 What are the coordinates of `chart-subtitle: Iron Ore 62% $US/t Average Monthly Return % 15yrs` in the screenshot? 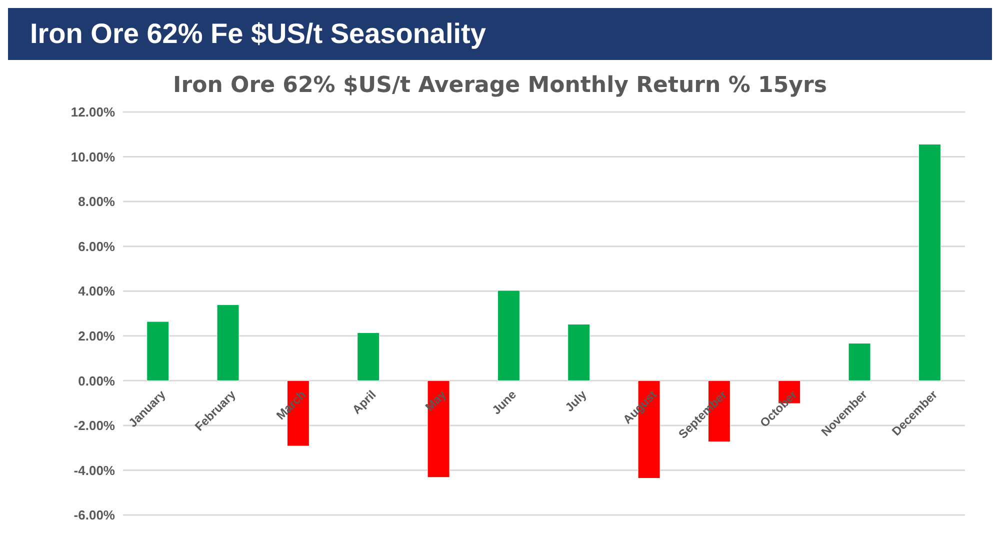 It's located at (500, 86).